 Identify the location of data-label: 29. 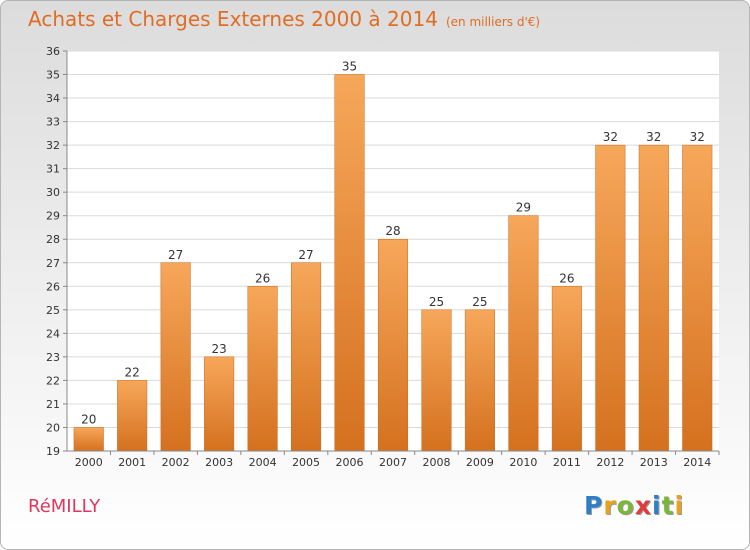
(523, 208).